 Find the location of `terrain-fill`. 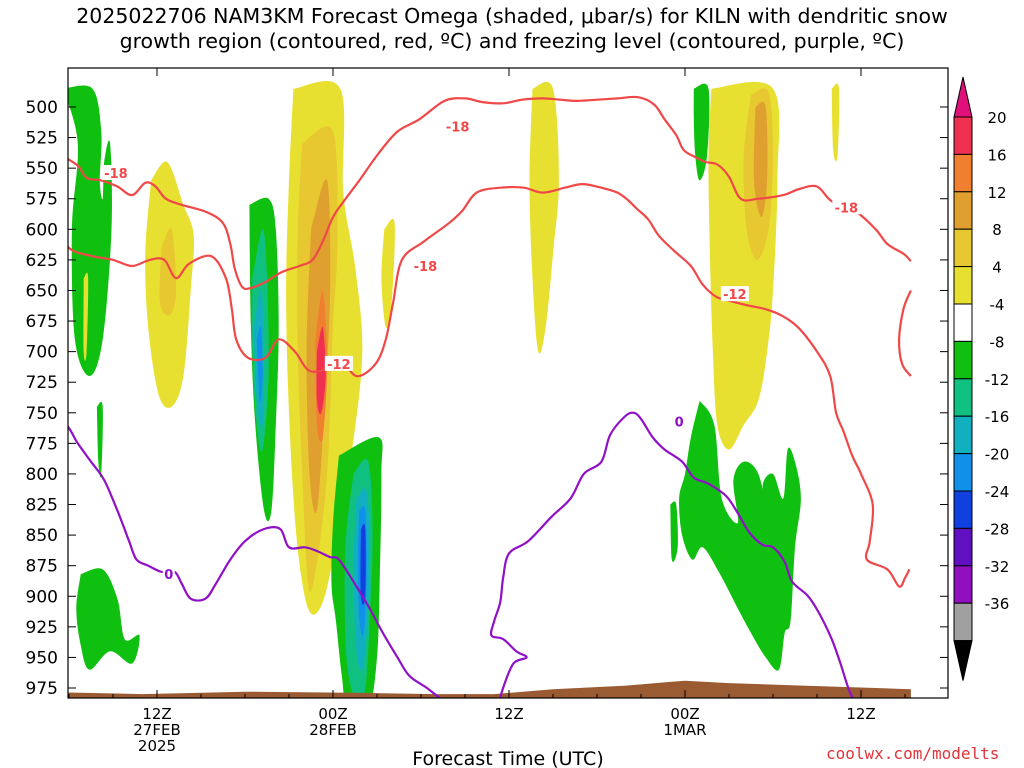

terrain-fill is located at coordinates (489, 689).